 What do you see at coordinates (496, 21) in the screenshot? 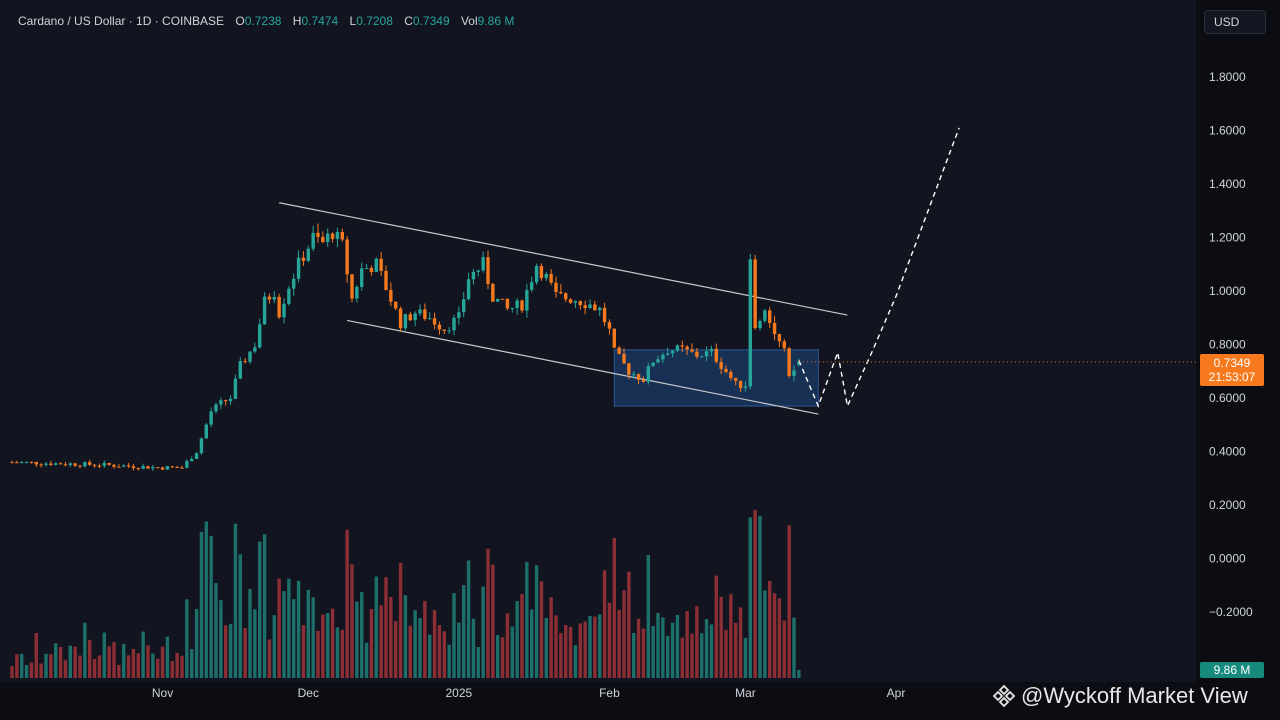
I see `volume-value: 9.86 M` at bounding box center [496, 21].